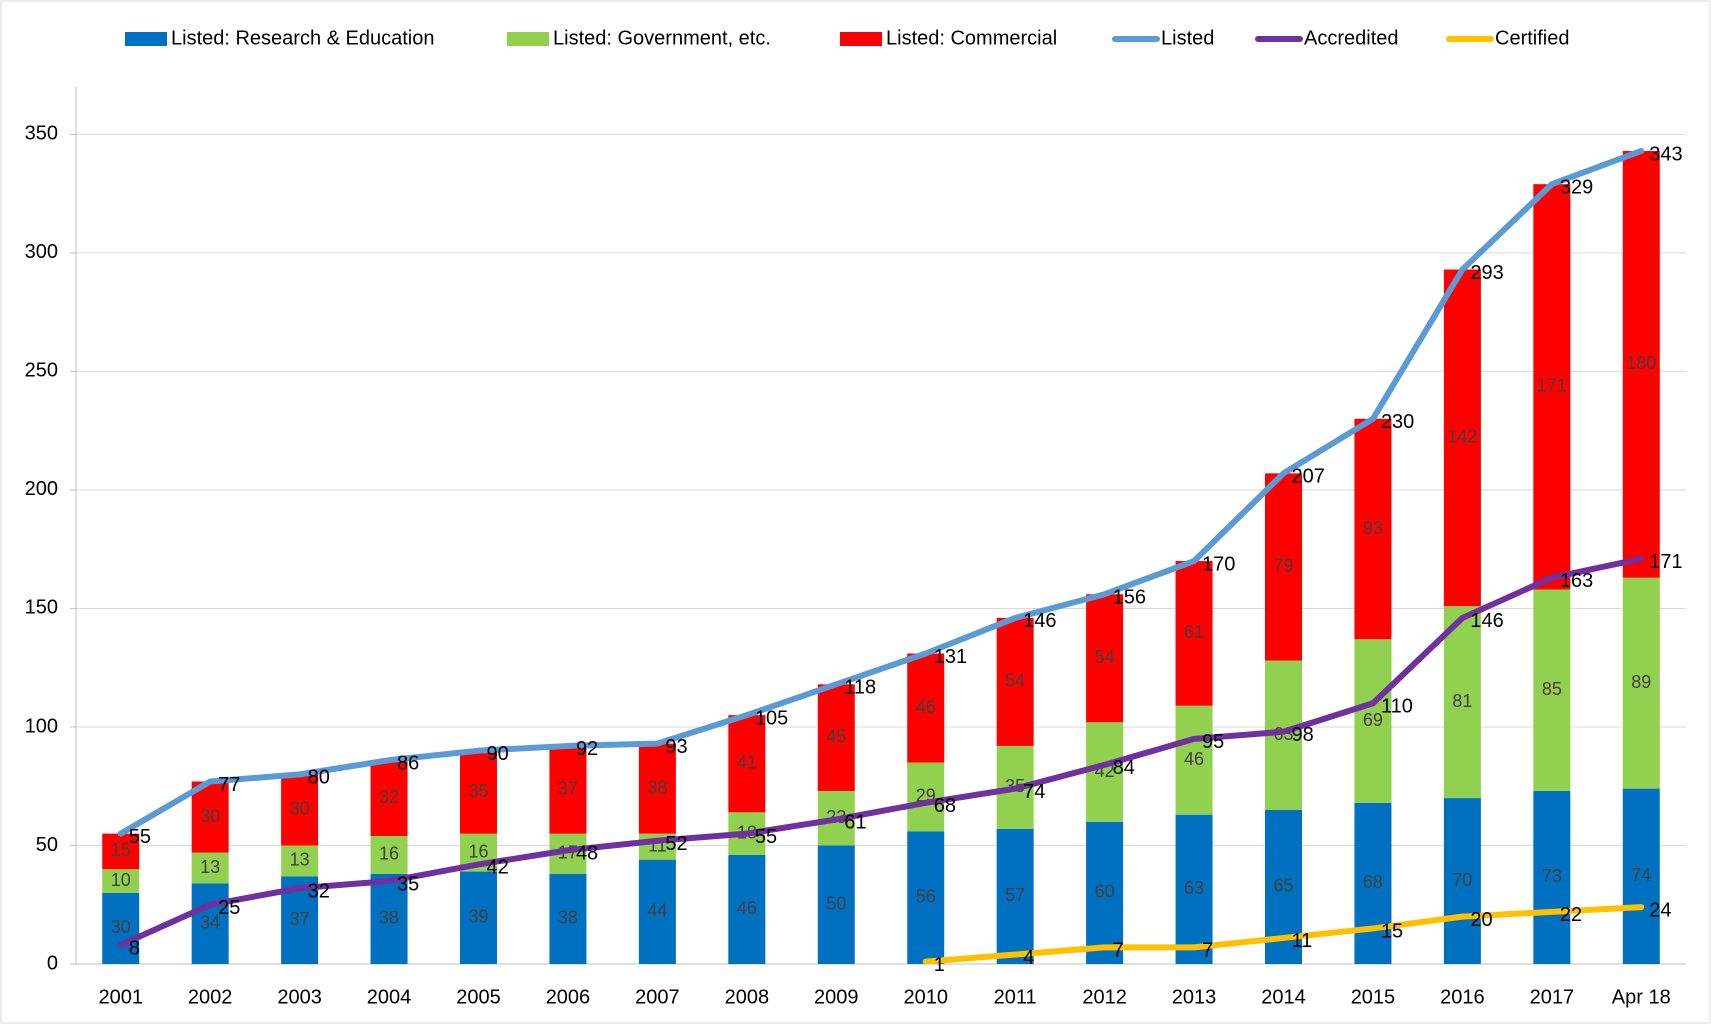  I want to click on x-tick-label: 2011, so click(1015, 997).